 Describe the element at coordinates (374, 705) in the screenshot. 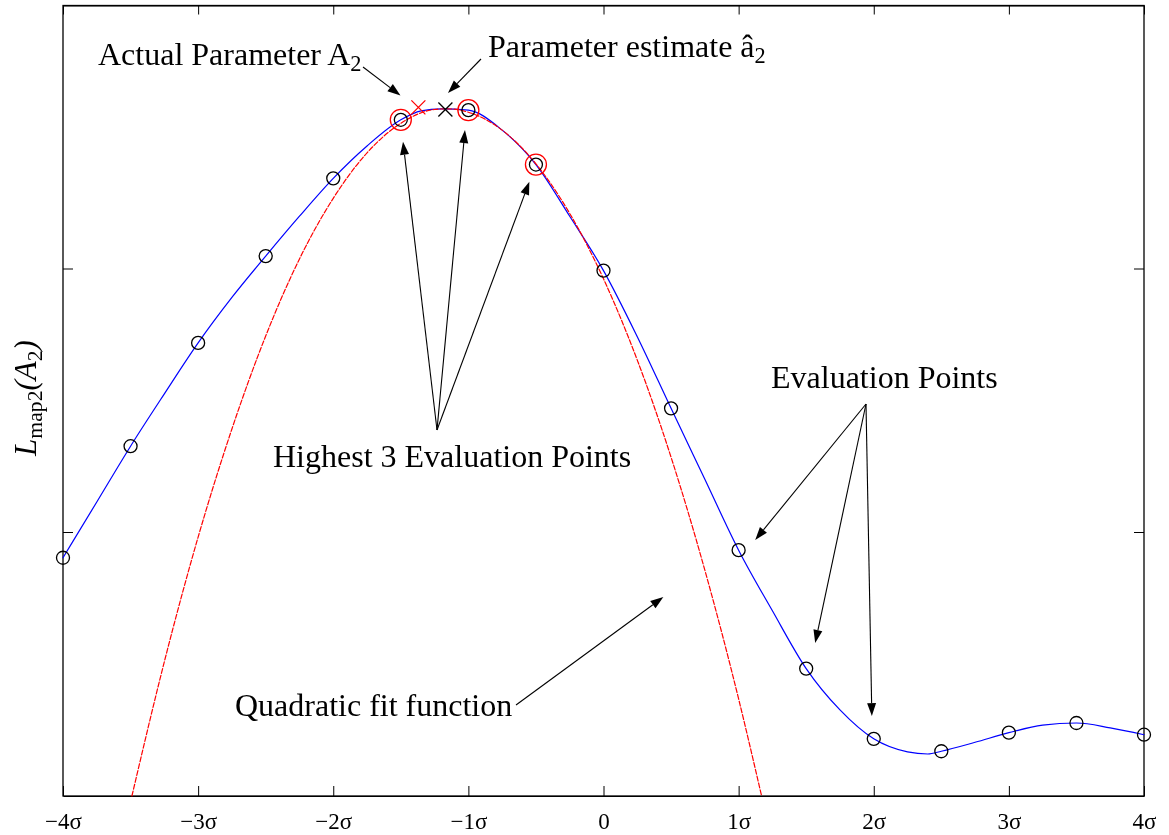

I see `annotation: Quadratic fit function` at that location.